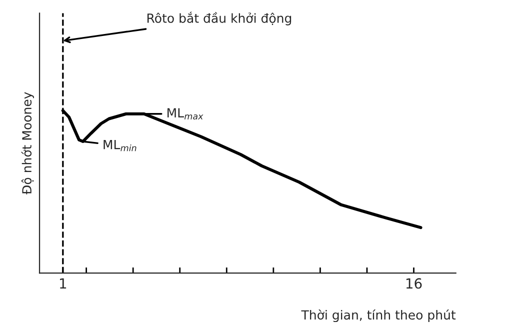 The height and width of the screenshot is (329, 527). I want to click on y-axis-title: Độ nhớt Mooney, so click(27, 143).